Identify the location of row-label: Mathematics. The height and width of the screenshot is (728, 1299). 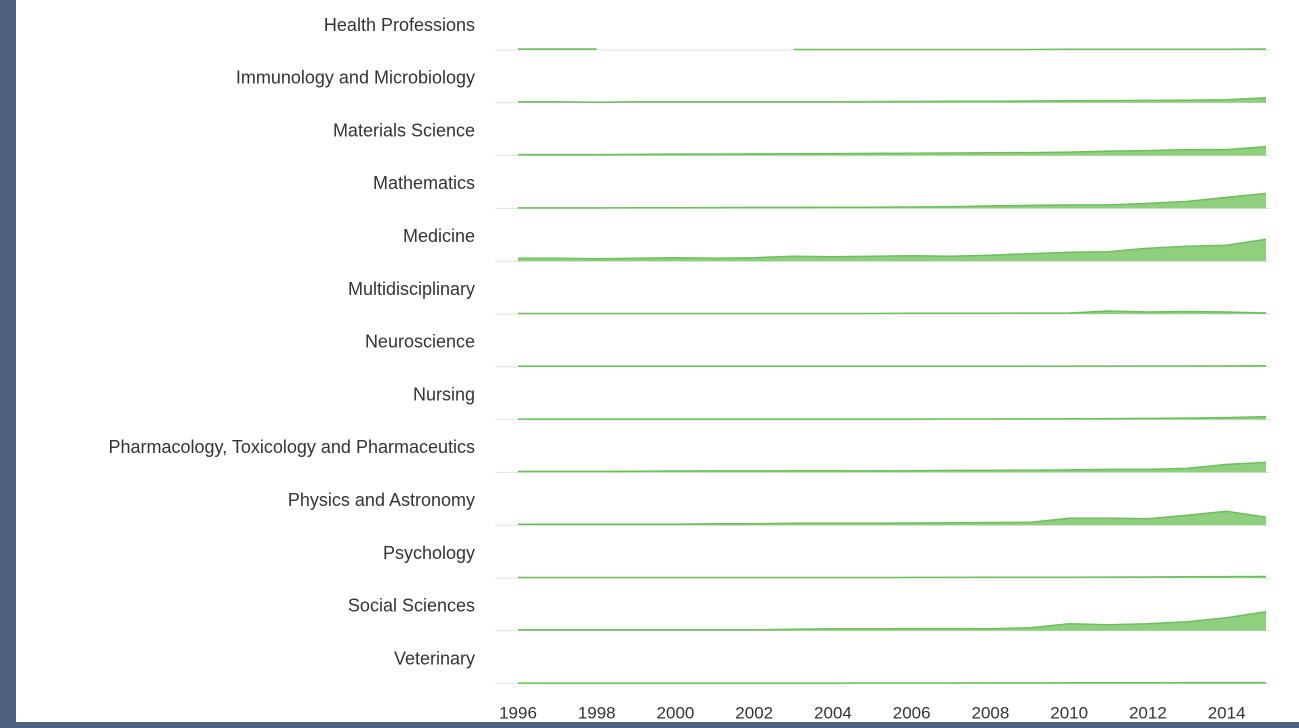
(424, 183).